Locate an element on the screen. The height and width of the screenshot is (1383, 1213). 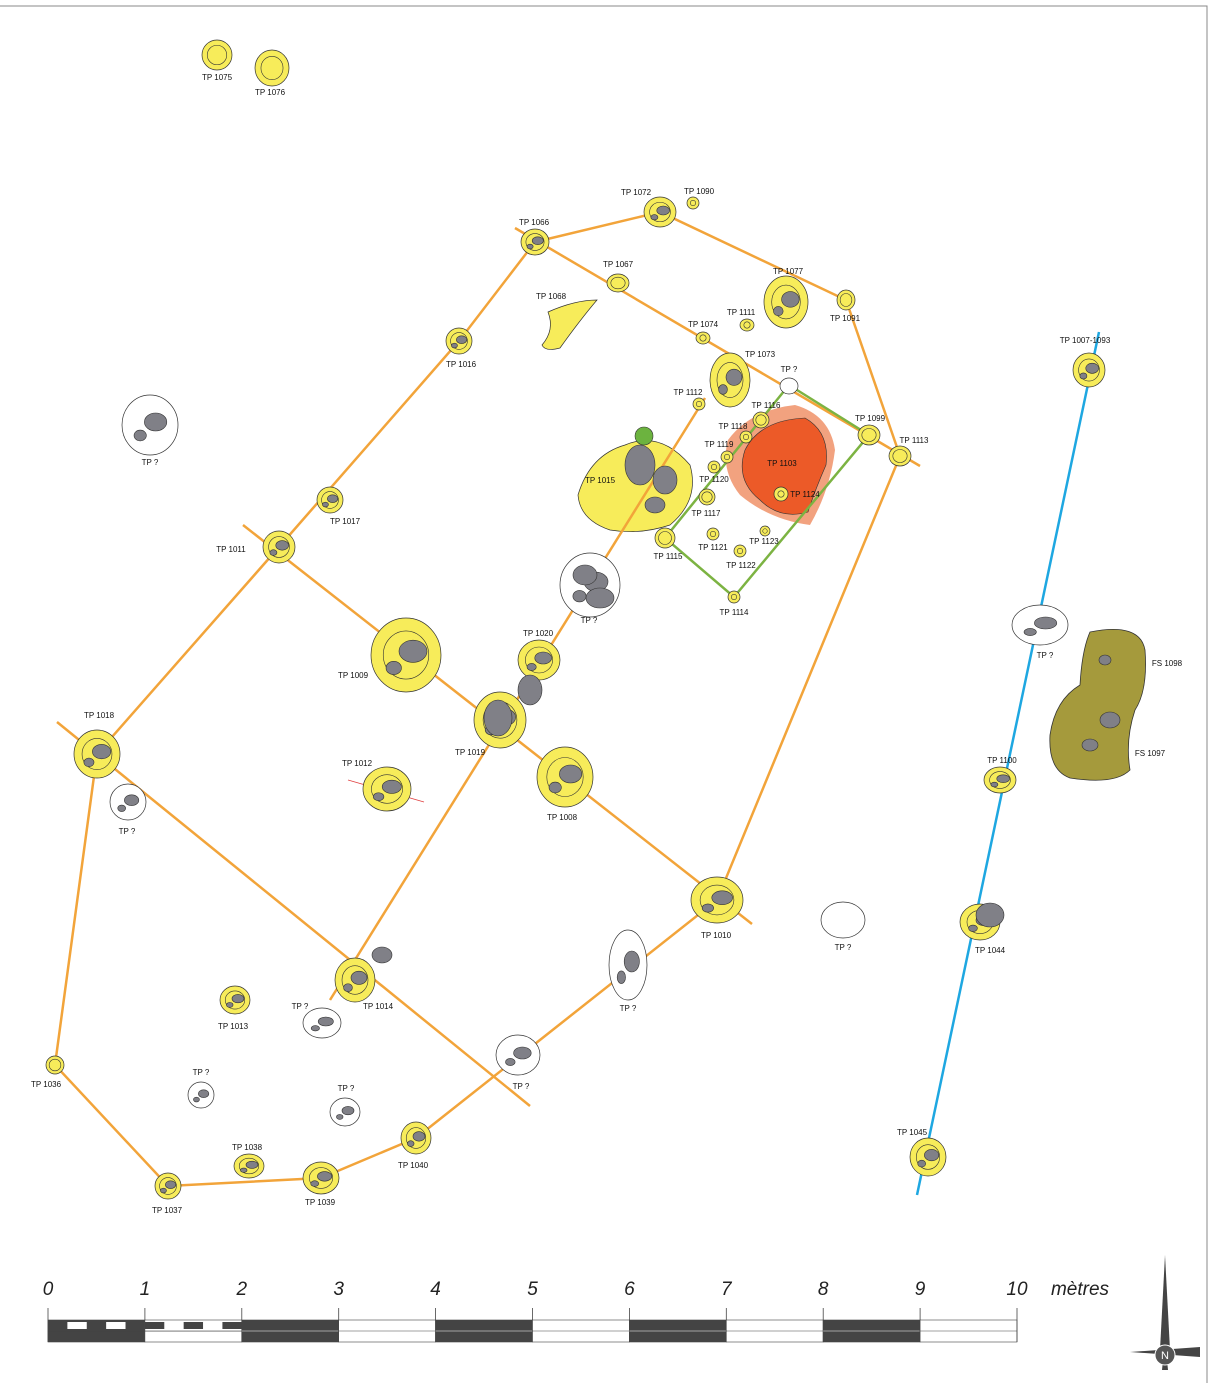
feature-label: TP 1014 is located at coordinates (378, 1006).